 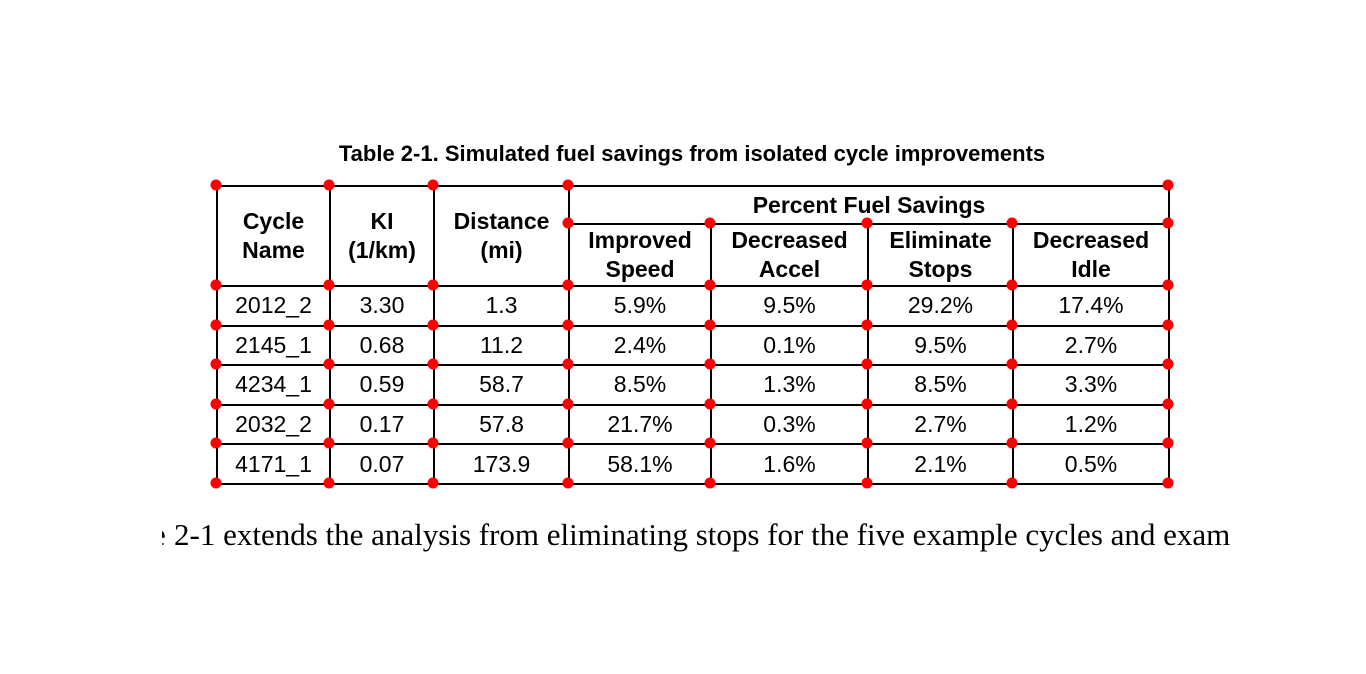 What do you see at coordinates (640, 424) in the screenshot?
I see `cell-improved_speed: 21.7%` at bounding box center [640, 424].